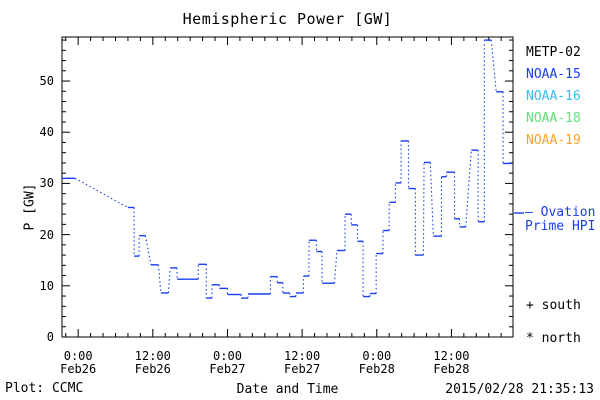  I want to click on y-tick-label-30: 30, so click(46, 183).